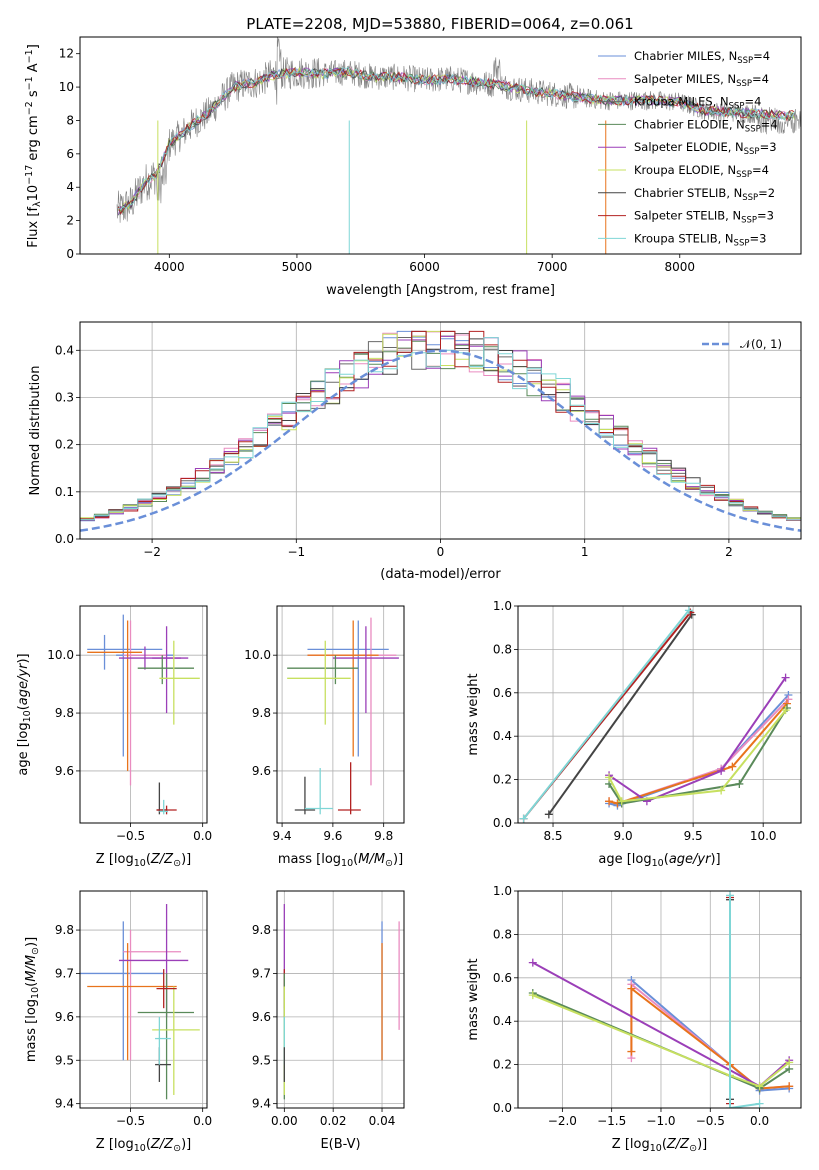 This screenshot has height=1170, width=819. I want to click on x-tick-label: −2, so click(152, 552).